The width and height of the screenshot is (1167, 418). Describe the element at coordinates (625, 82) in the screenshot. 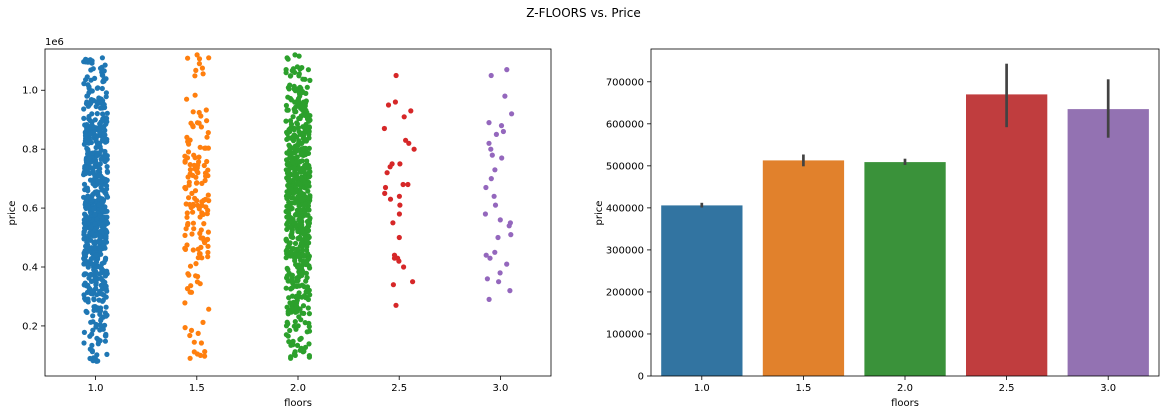

I see `bar-y-tick-label: 700000` at that location.